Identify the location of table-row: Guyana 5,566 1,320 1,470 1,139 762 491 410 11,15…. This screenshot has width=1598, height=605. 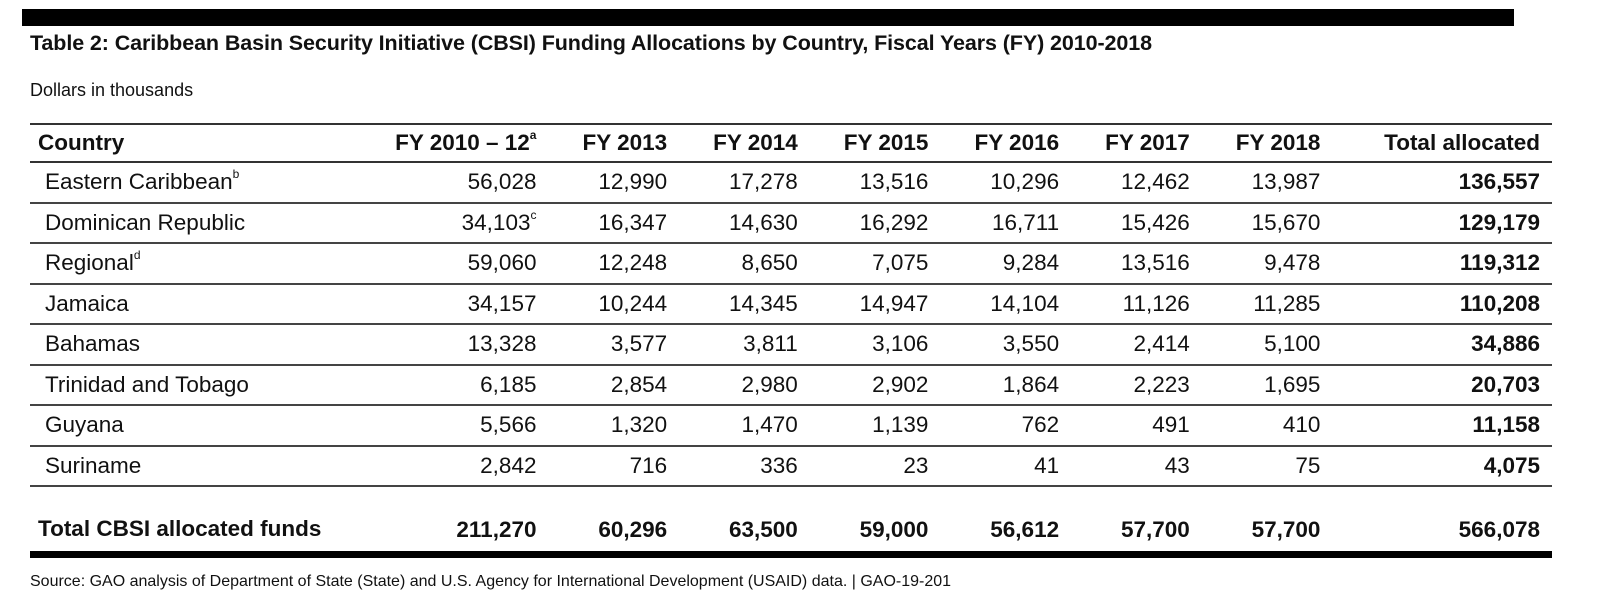
(791, 425).